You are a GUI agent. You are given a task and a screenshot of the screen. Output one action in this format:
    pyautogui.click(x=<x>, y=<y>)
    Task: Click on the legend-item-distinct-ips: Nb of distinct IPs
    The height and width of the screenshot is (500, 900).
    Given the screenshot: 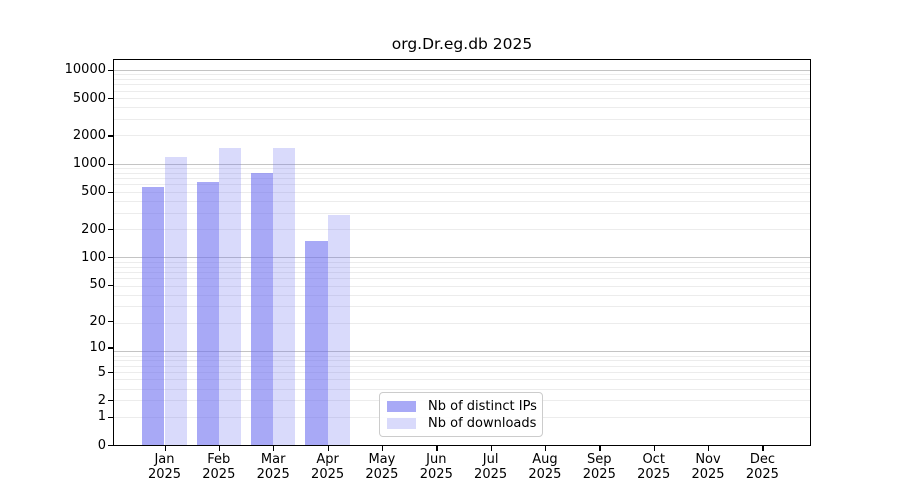 What is the action you would take?
    pyautogui.click(x=462, y=406)
    